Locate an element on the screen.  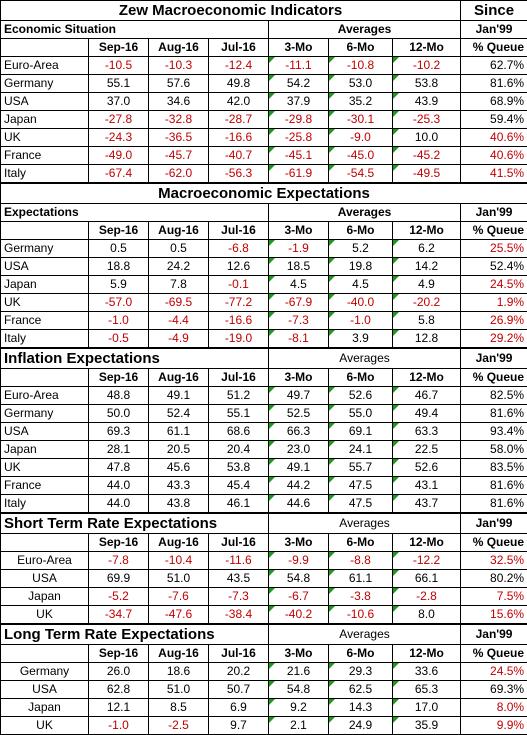
value-cell: 61.1 is located at coordinates (361, 579).